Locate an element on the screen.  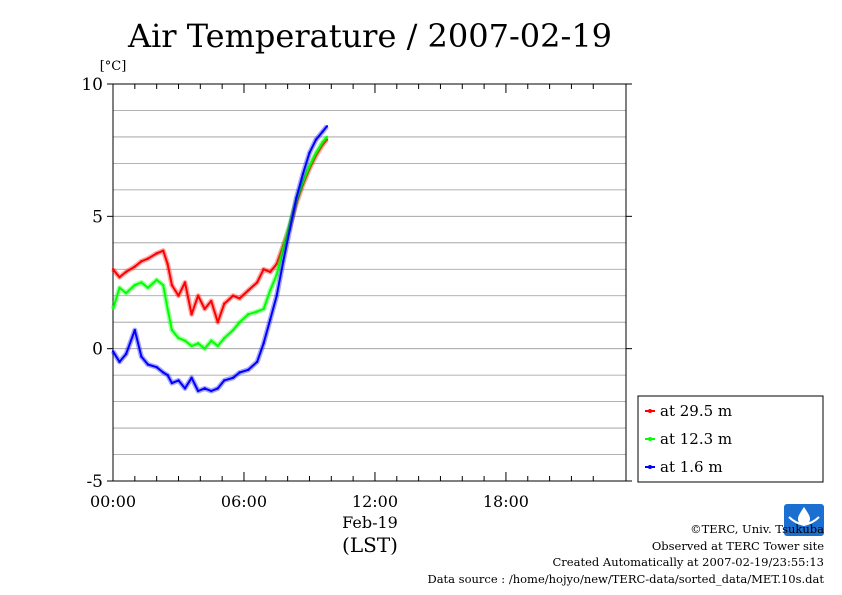
x-tick-label: 12:00 is located at coordinates (375, 501).